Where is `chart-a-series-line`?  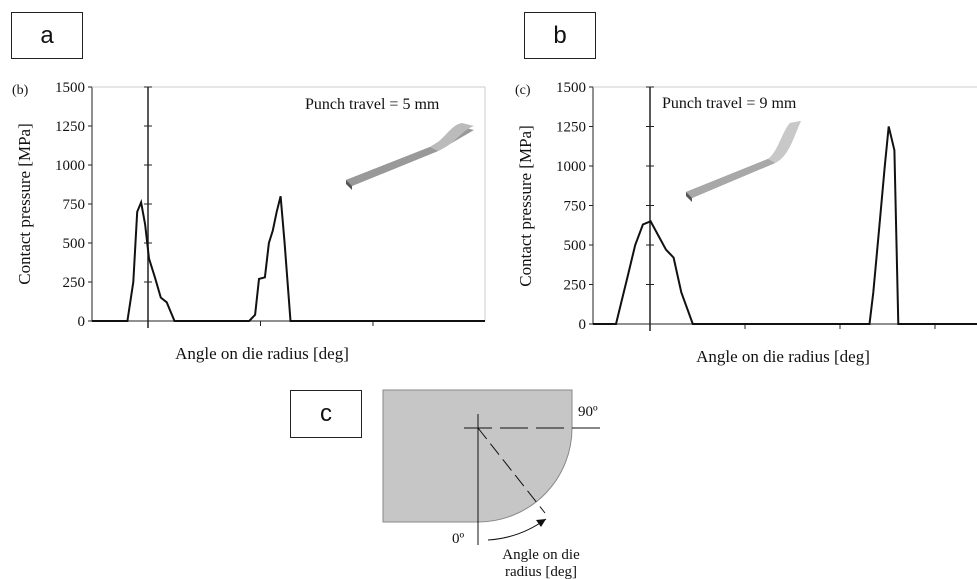
chart-a-series-line is located at coordinates (288, 258).